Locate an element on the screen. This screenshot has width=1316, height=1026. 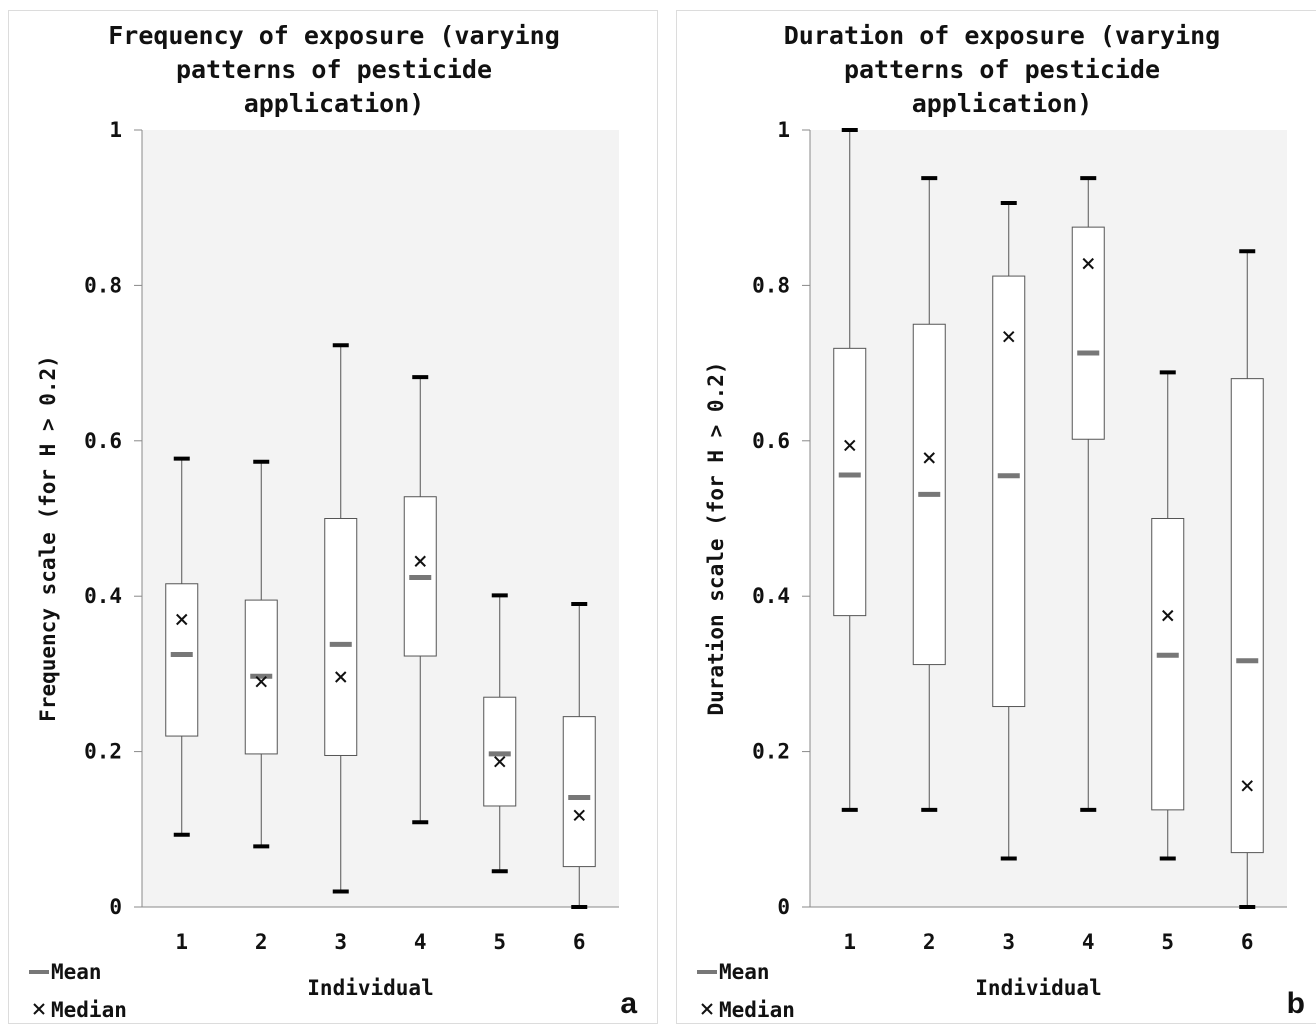
y-axis-label: Duration scale (for H > 0.2) is located at coordinates (716, 538).